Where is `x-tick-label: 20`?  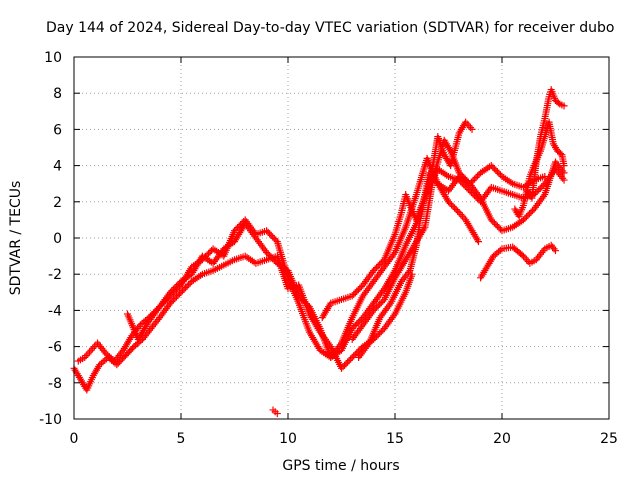 x-tick-label: 20 is located at coordinates (502, 439).